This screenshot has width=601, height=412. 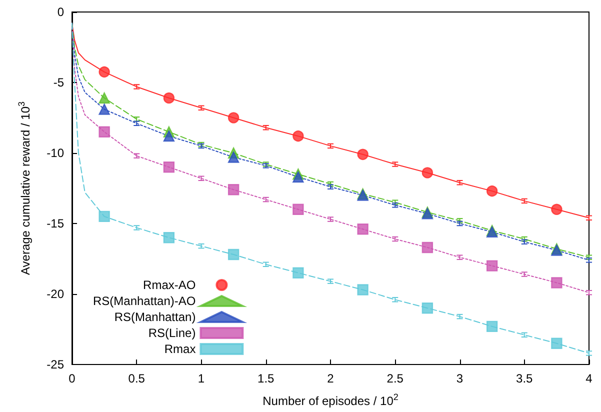 What do you see at coordinates (137, 379) in the screenshot?
I see `x-tick-label: 0.5` at bounding box center [137, 379].